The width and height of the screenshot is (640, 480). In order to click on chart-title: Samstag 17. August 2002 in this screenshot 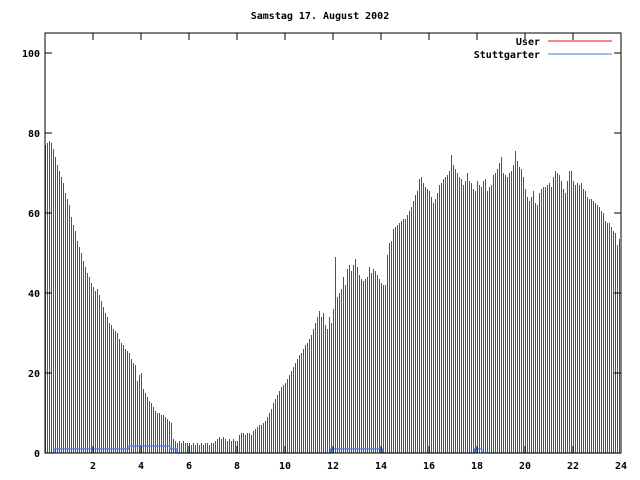, I will do `click(320, 16)`.